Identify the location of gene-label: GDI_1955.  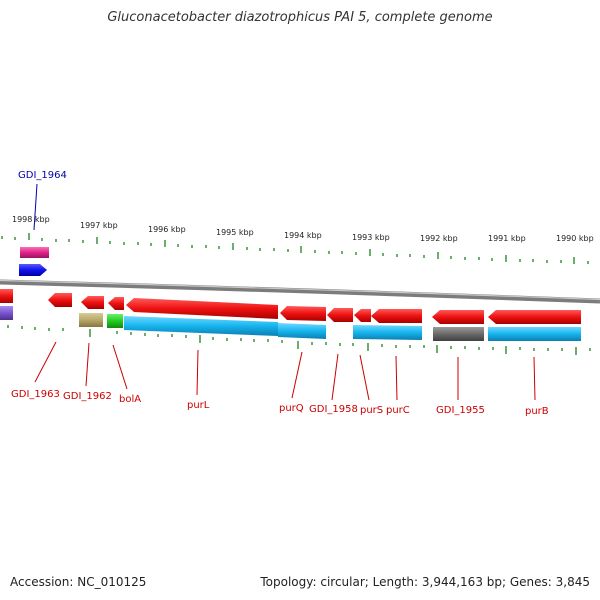
(460, 410).